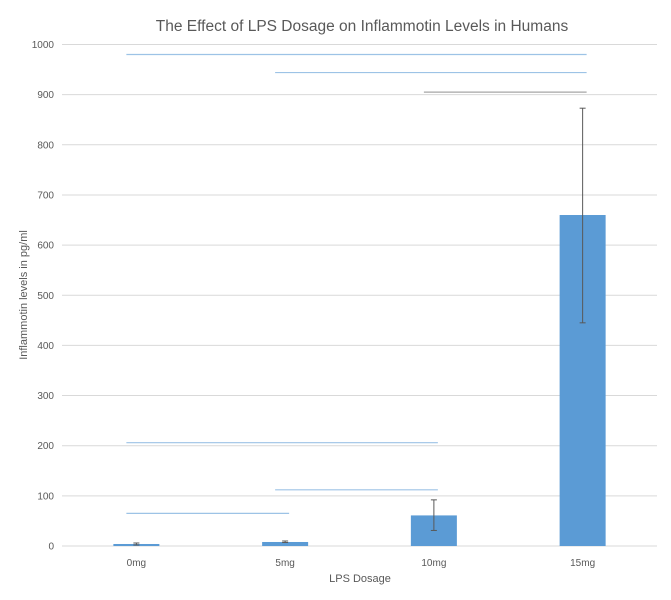 The height and width of the screenshot is (600, 671). Describe the element at coordinates (51, 547) in the screenshot. I see `y-tick-label: 0` at that location.